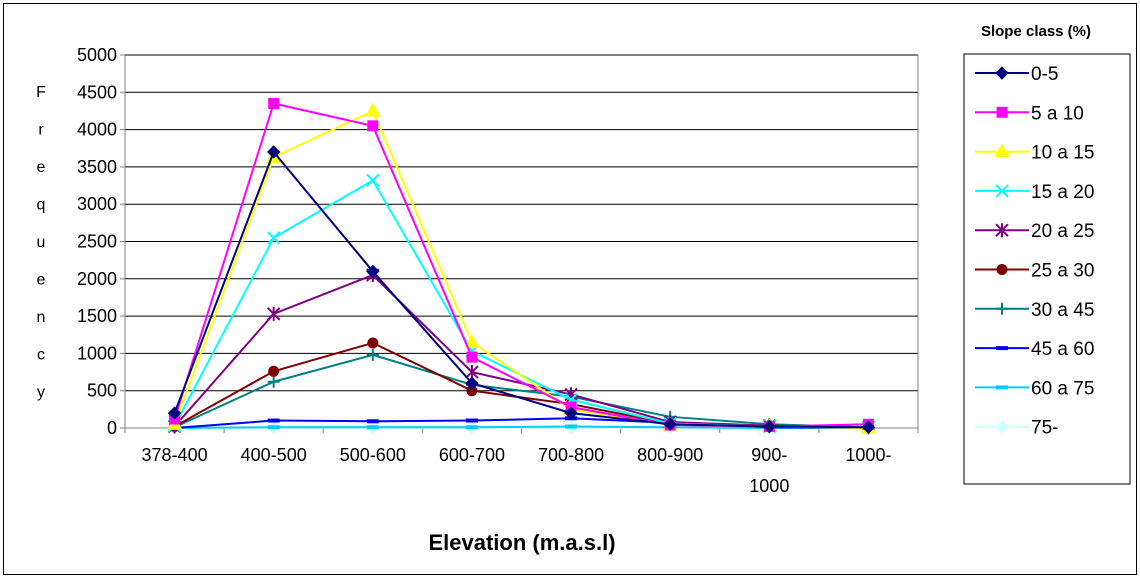  What do you see at coordinates (521, 542) in the screenshot?
I see `x-axis-title: Elevation (m.a.s.l)` at bounding box center [521, 542].